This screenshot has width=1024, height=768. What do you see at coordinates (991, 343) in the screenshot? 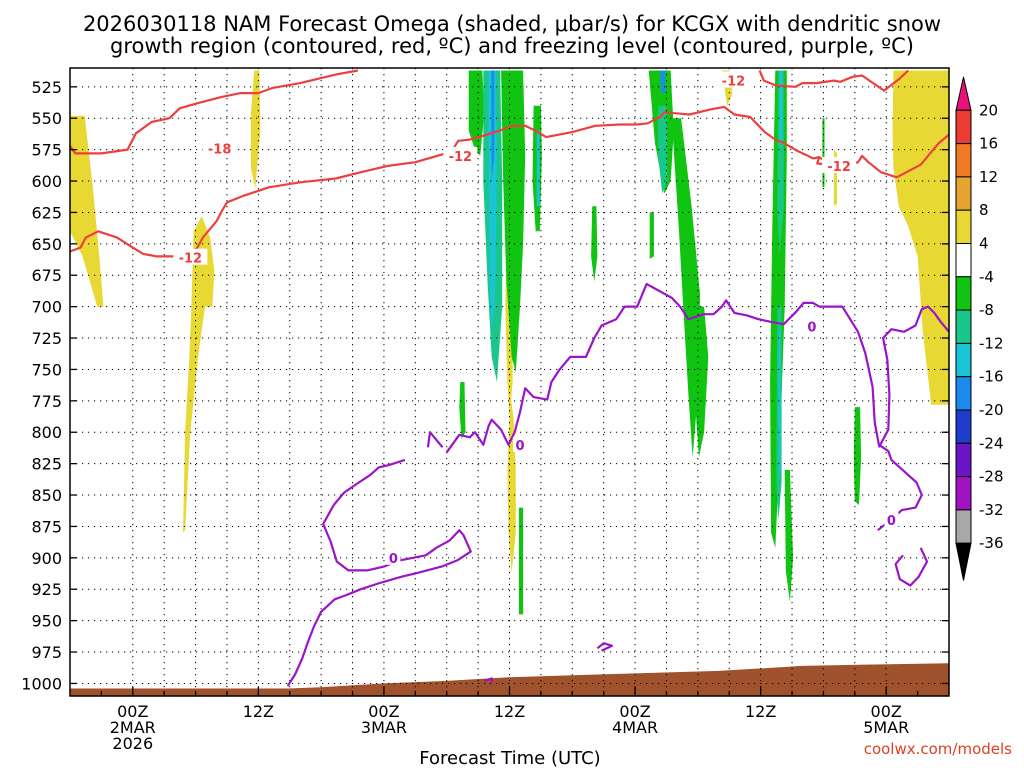
I see `colorbar-label-7: -12` at bounding box center [991, 343].